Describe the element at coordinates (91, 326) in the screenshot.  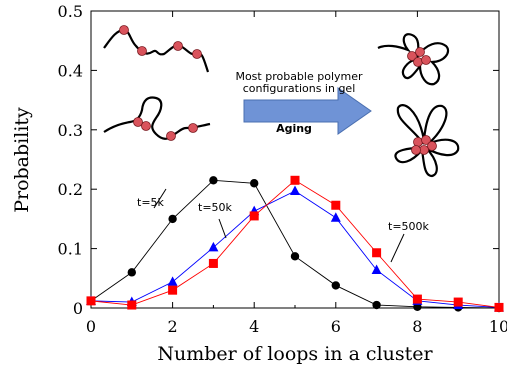
I see `x-tick-label: 0` at that location.